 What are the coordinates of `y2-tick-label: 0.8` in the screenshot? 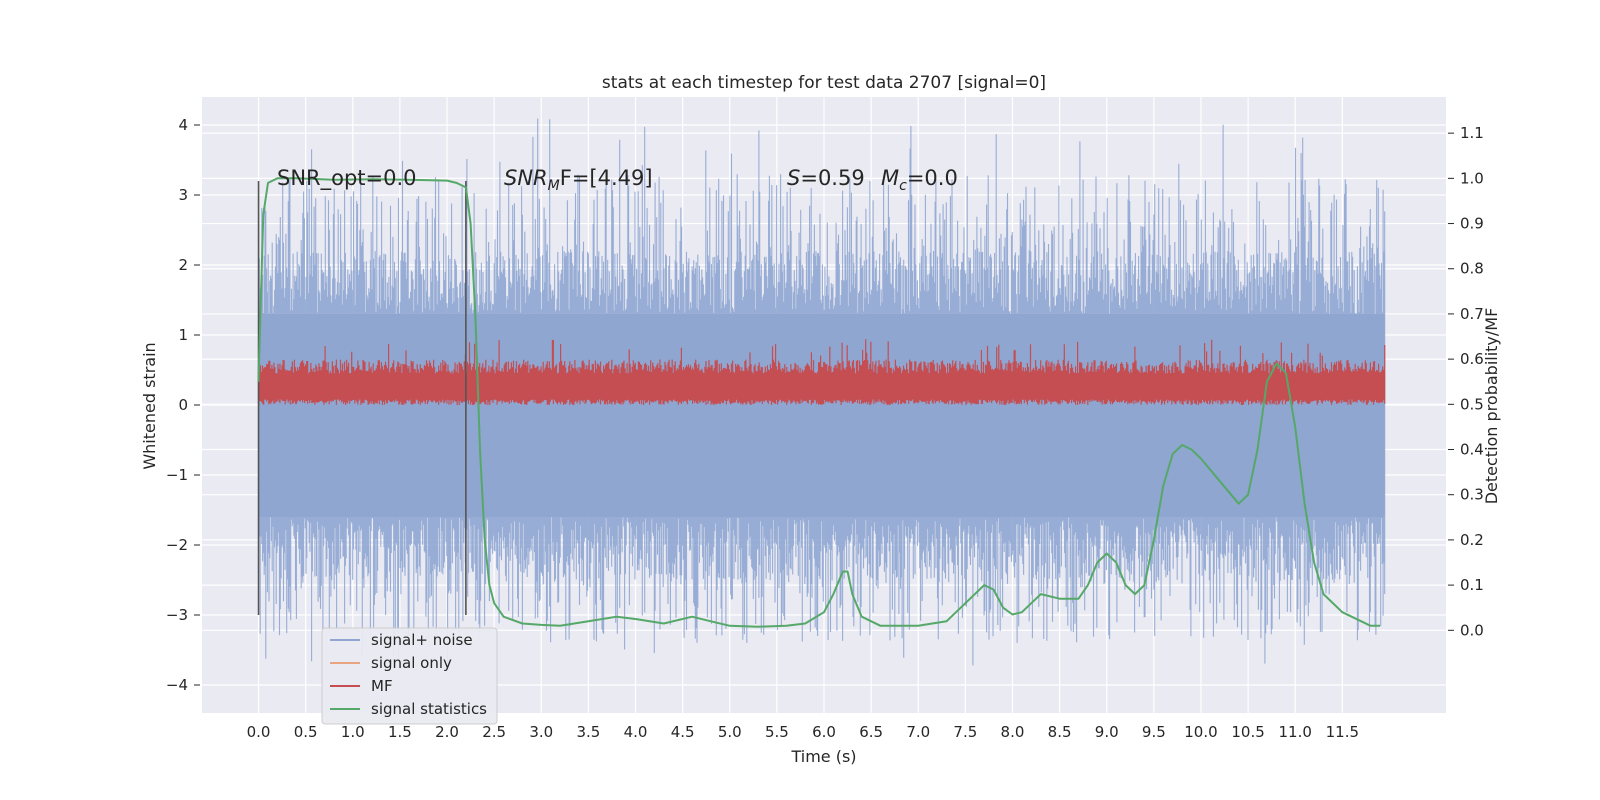 It's located at (1472, 269).